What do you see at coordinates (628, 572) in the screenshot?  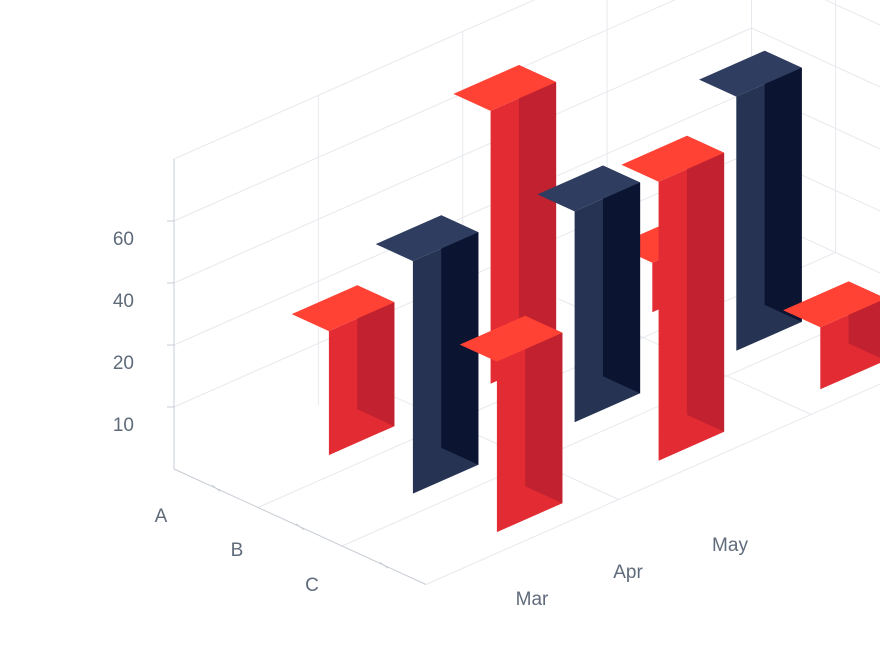 I see `x-tick-apr: Apr` at bounding box center [628, 572].